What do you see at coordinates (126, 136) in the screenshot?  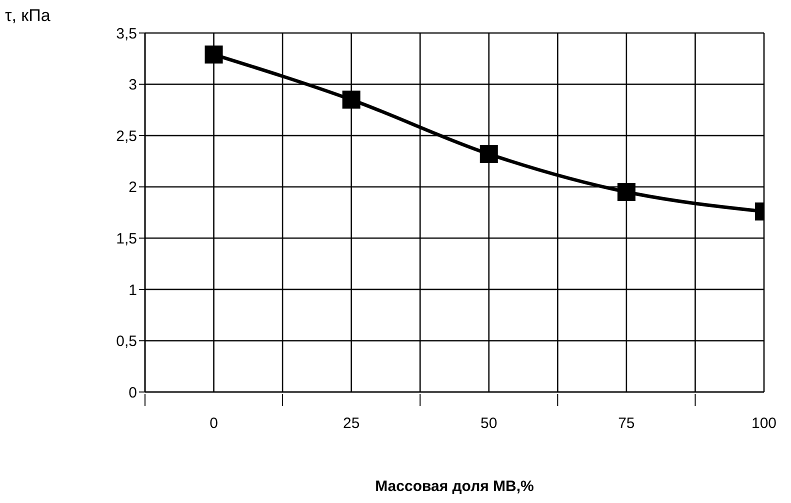 I see `y-tick-label: 2,5` at bounding box center [126, 136].